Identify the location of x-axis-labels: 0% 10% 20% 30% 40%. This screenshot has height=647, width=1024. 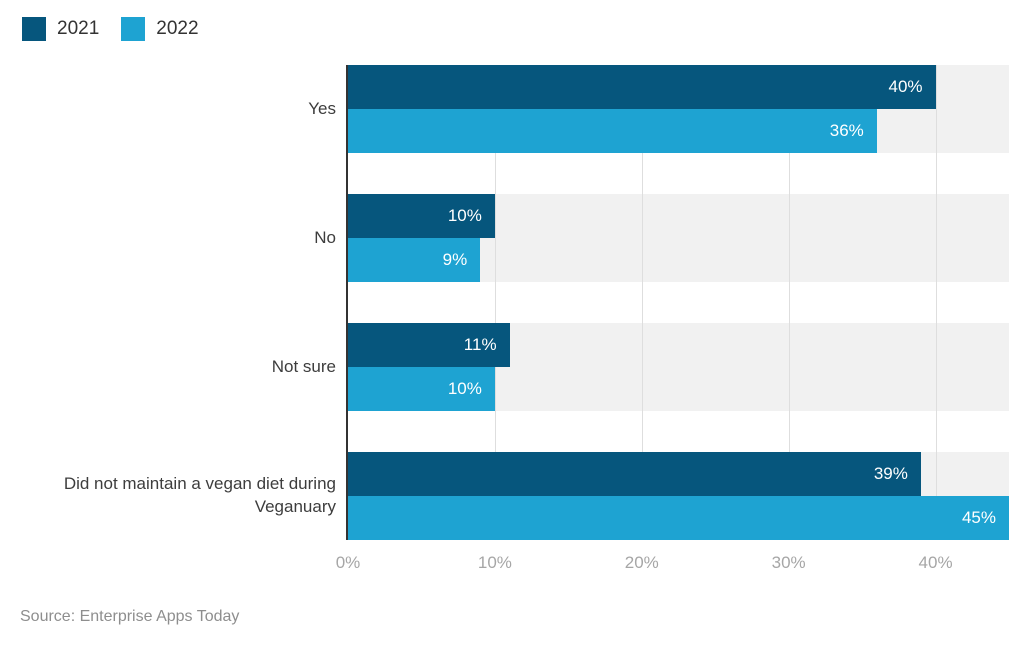
(672, 565).